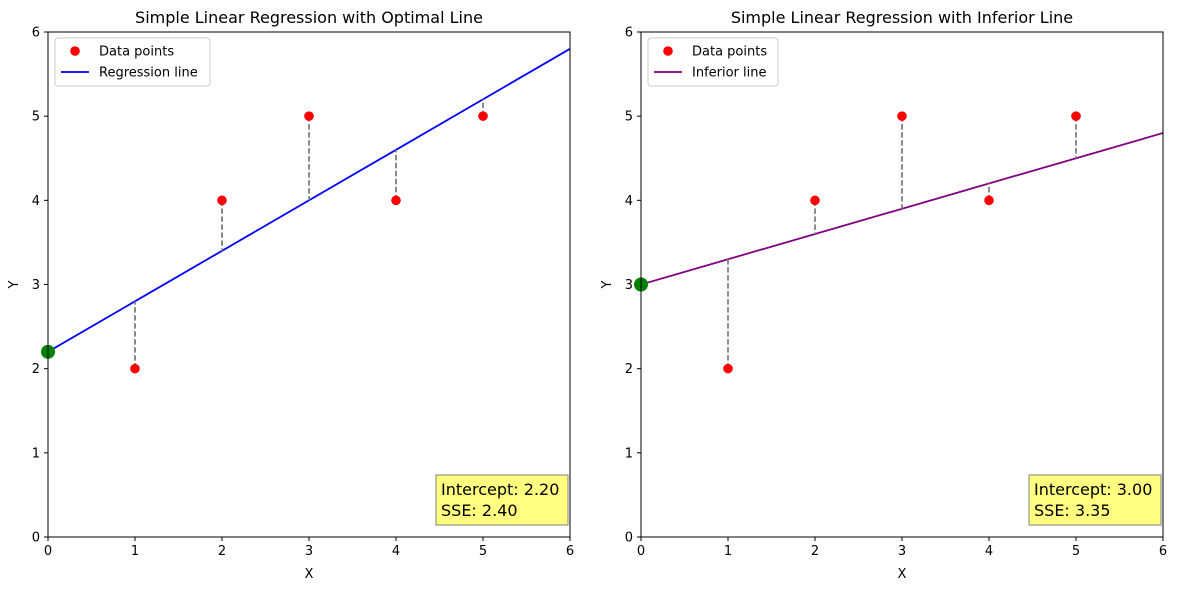  I want to click on annotation-box: Intercept: 2.20 SSE: 2.40, so click(502, 500).